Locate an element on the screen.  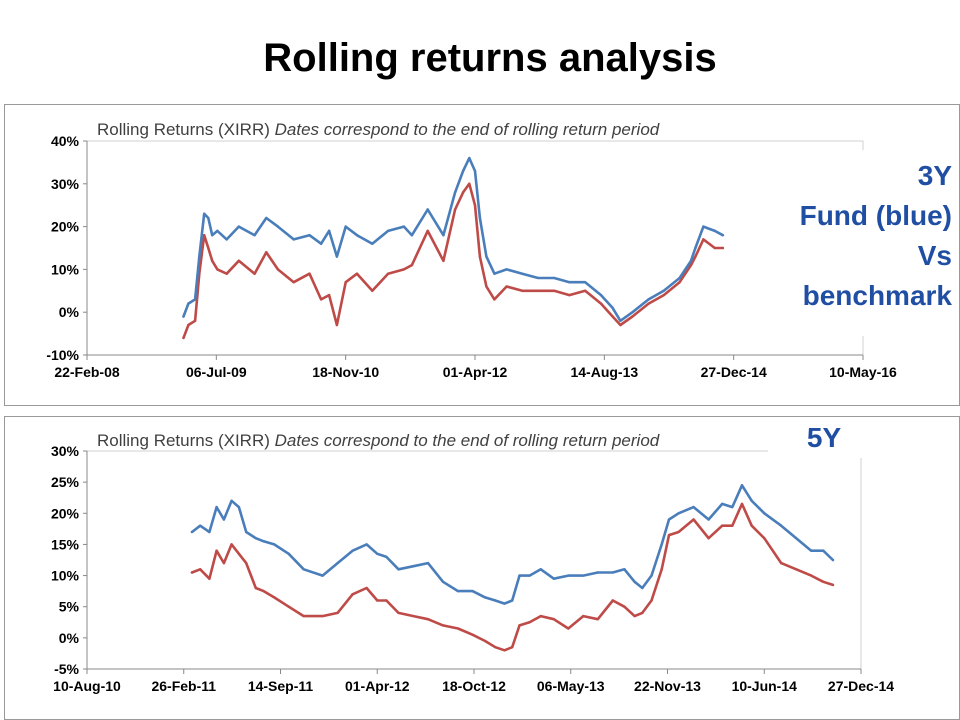
chart-3y-y-tick-label: -10% is located at coordinates (62, 355).